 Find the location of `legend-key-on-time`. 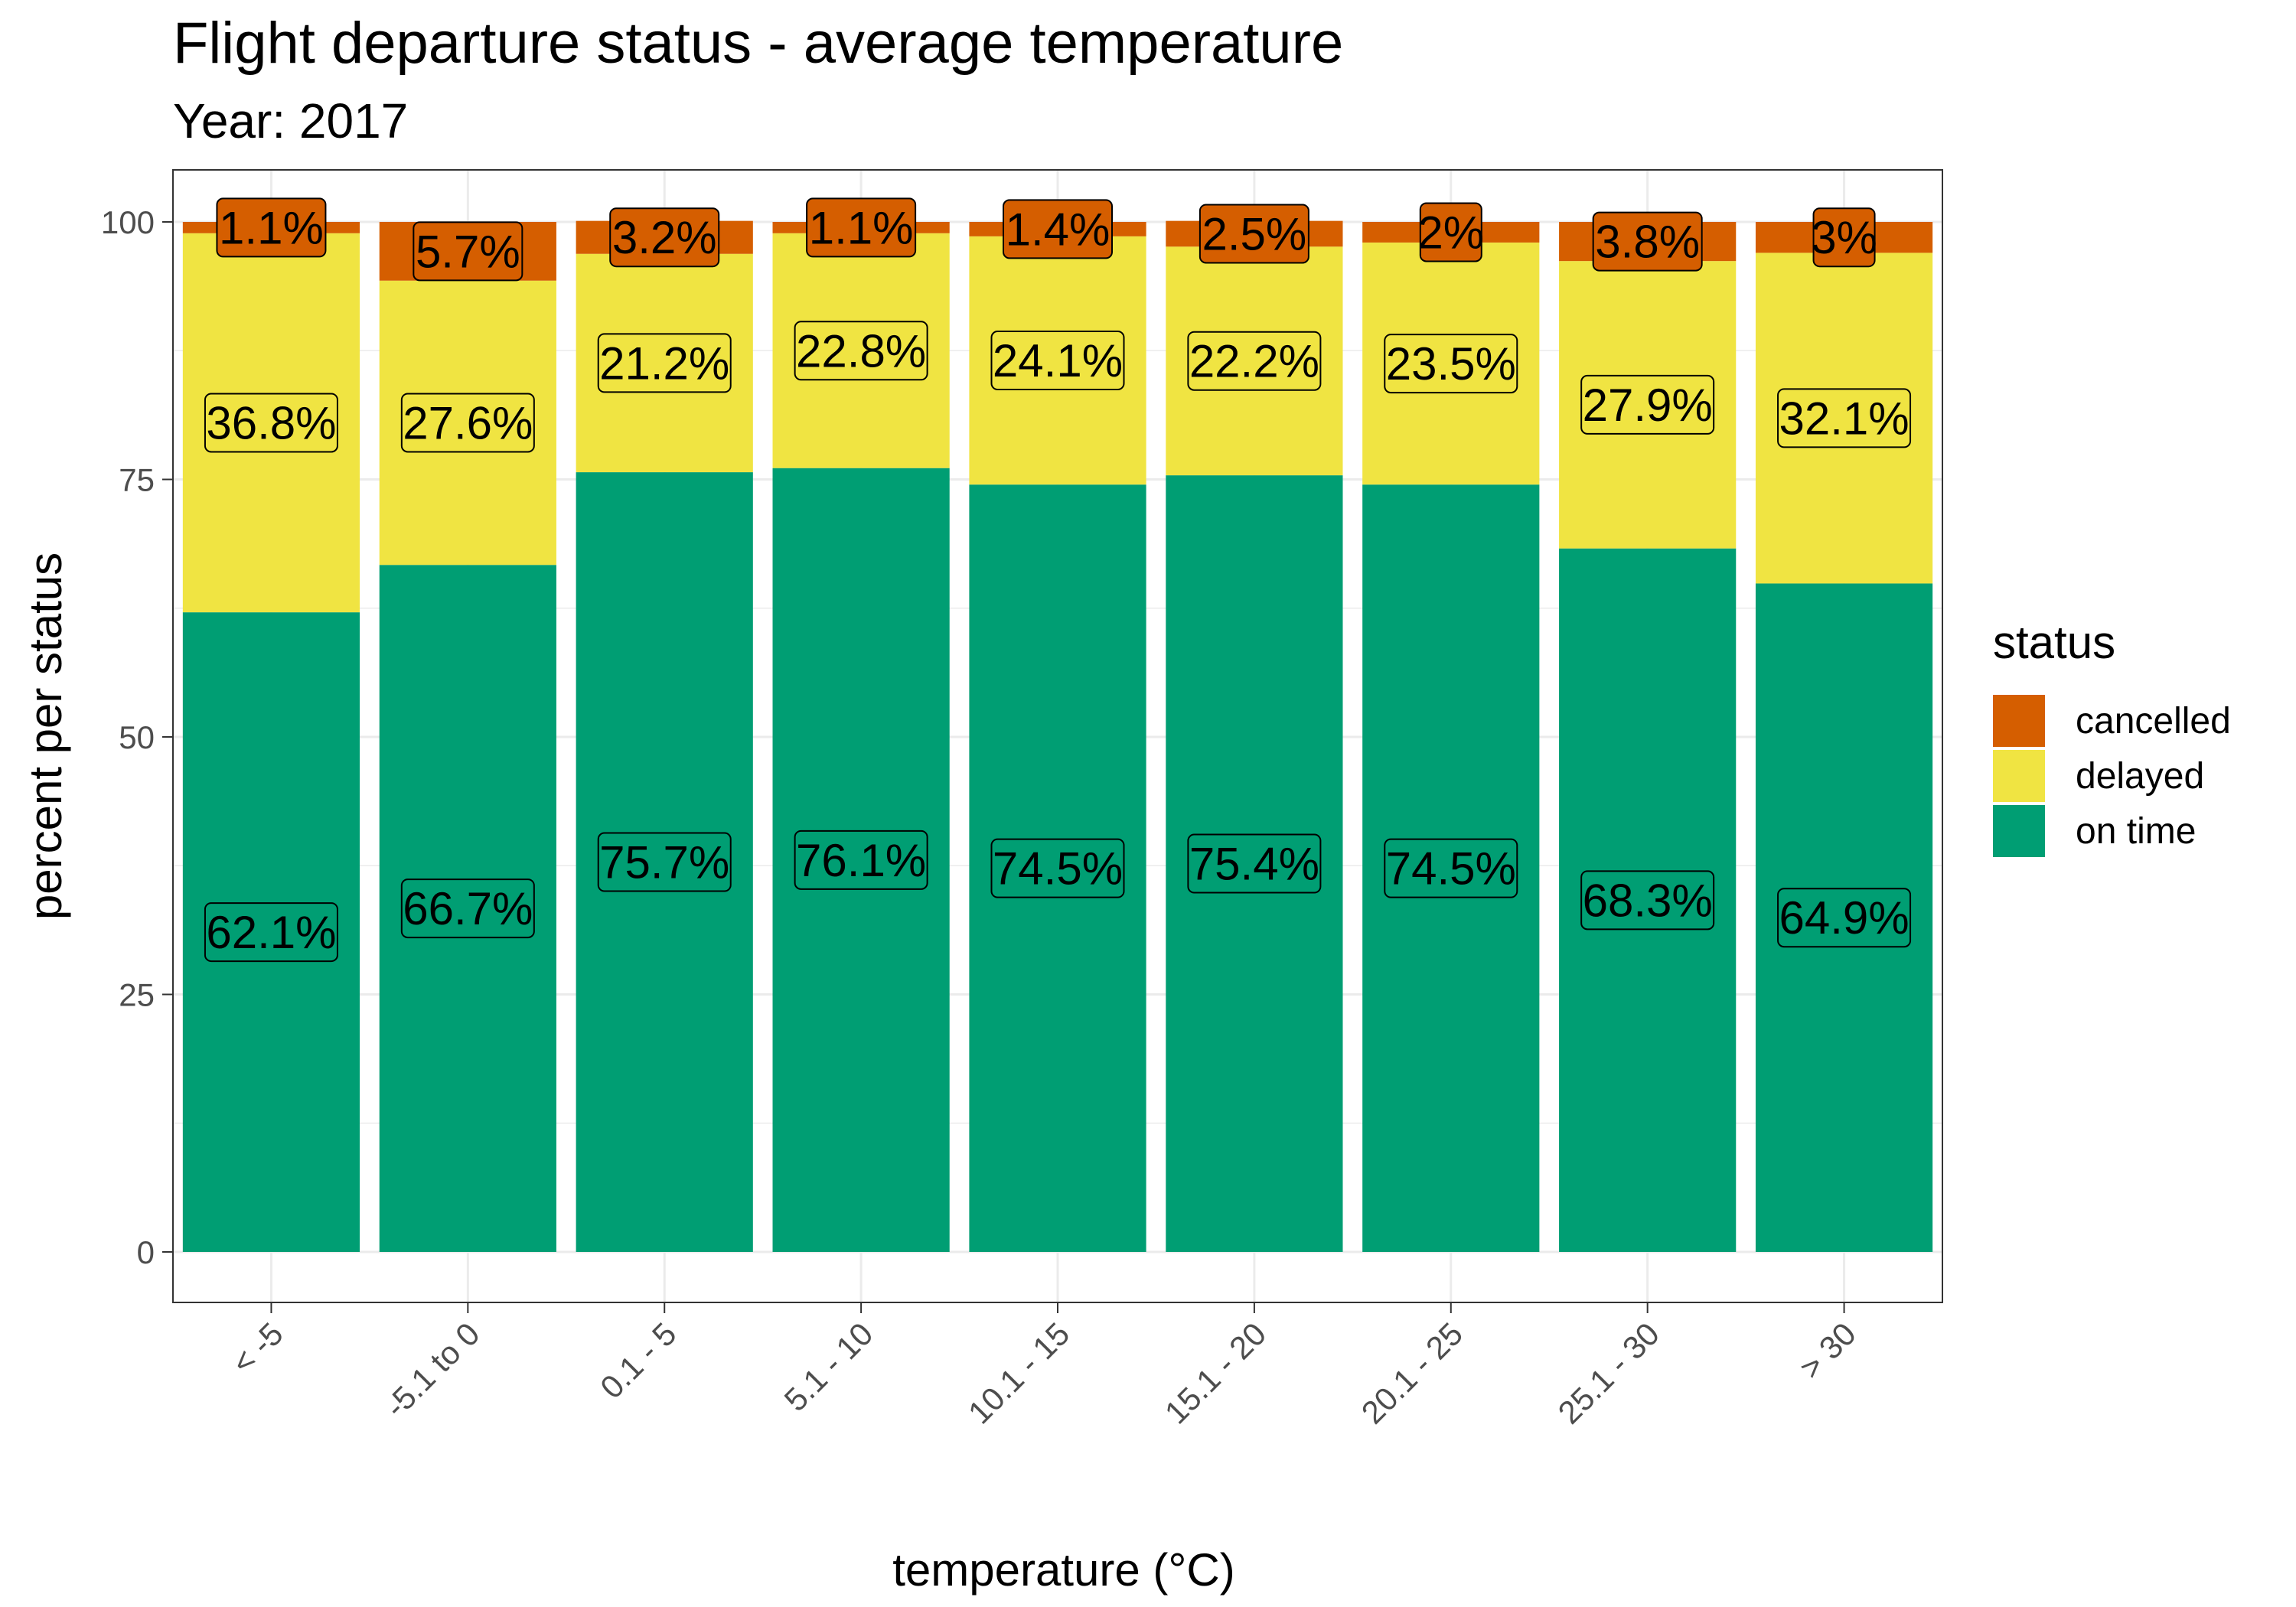

legend-key-on-time is located at coordinates (2019, 831).